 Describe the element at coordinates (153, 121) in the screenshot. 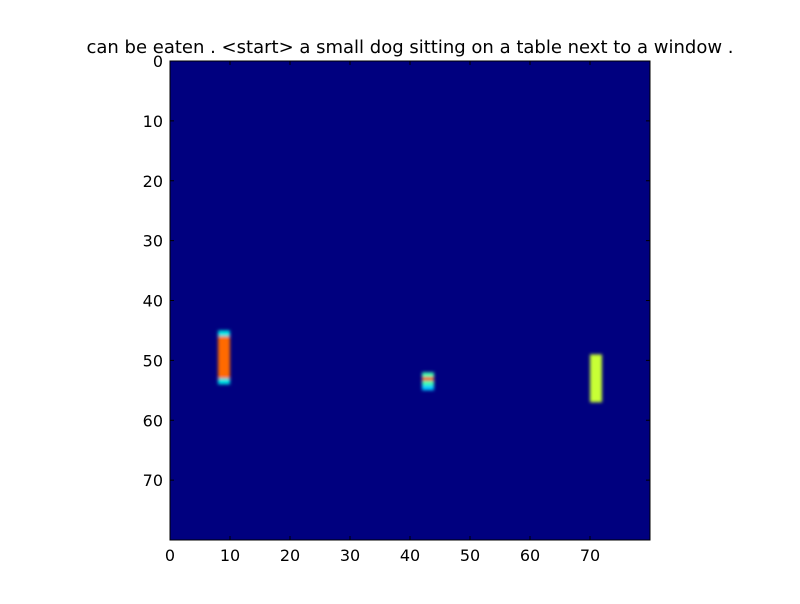

I see `y-tick-label: 10` at that location.